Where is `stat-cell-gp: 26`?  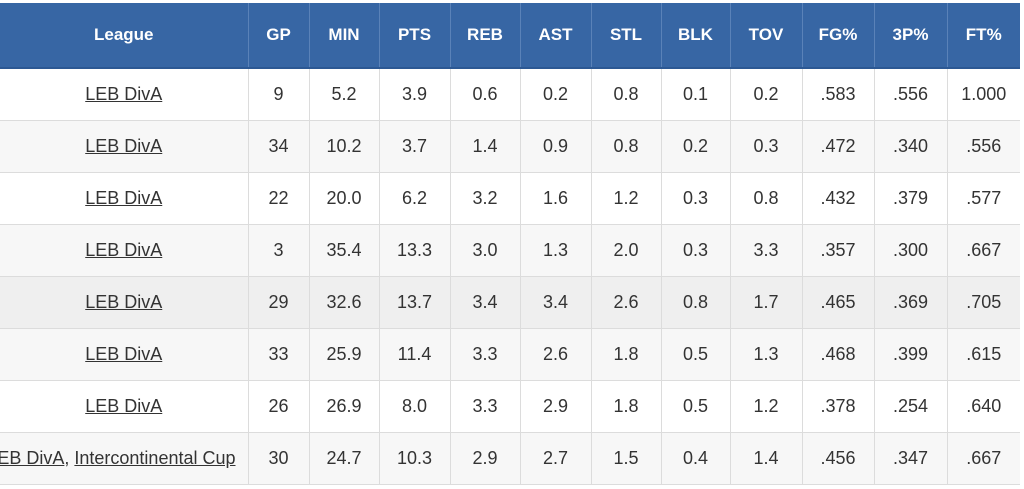
stat-cell-gp: 26 is located at coordinates (279, 406).